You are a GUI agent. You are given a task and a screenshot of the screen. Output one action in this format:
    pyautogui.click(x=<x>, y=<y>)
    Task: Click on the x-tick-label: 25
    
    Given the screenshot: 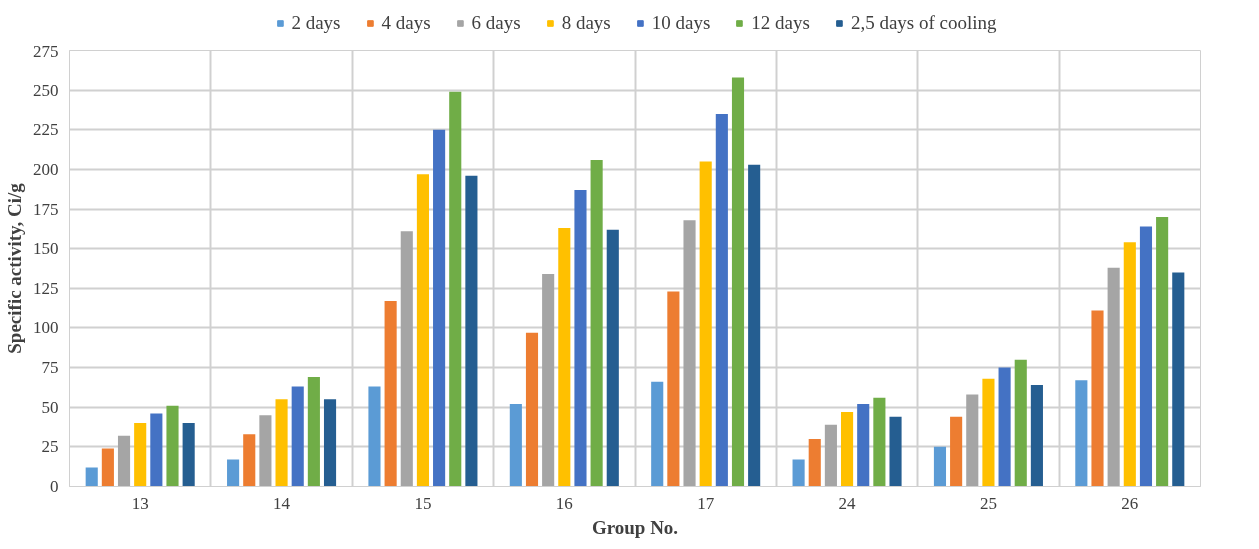 What is the action you would take?
    pyautogui.click(x=988, y=503)
    